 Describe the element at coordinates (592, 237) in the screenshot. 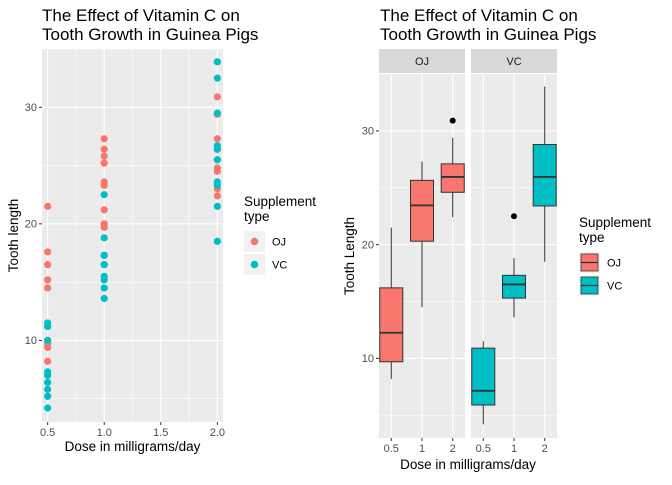

I see `boxplot-legend-title-line-2: type` at that location.